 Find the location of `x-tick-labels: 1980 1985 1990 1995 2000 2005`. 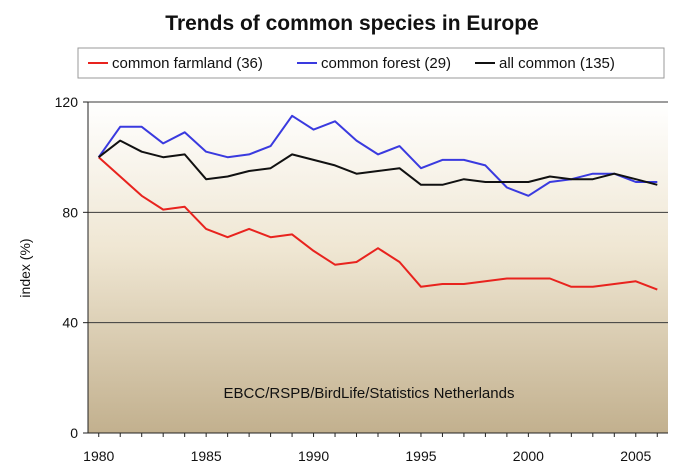

x-tick-labels: 1980 1985 1990 1995 2000 2005 is located at coordinates (367, 456).